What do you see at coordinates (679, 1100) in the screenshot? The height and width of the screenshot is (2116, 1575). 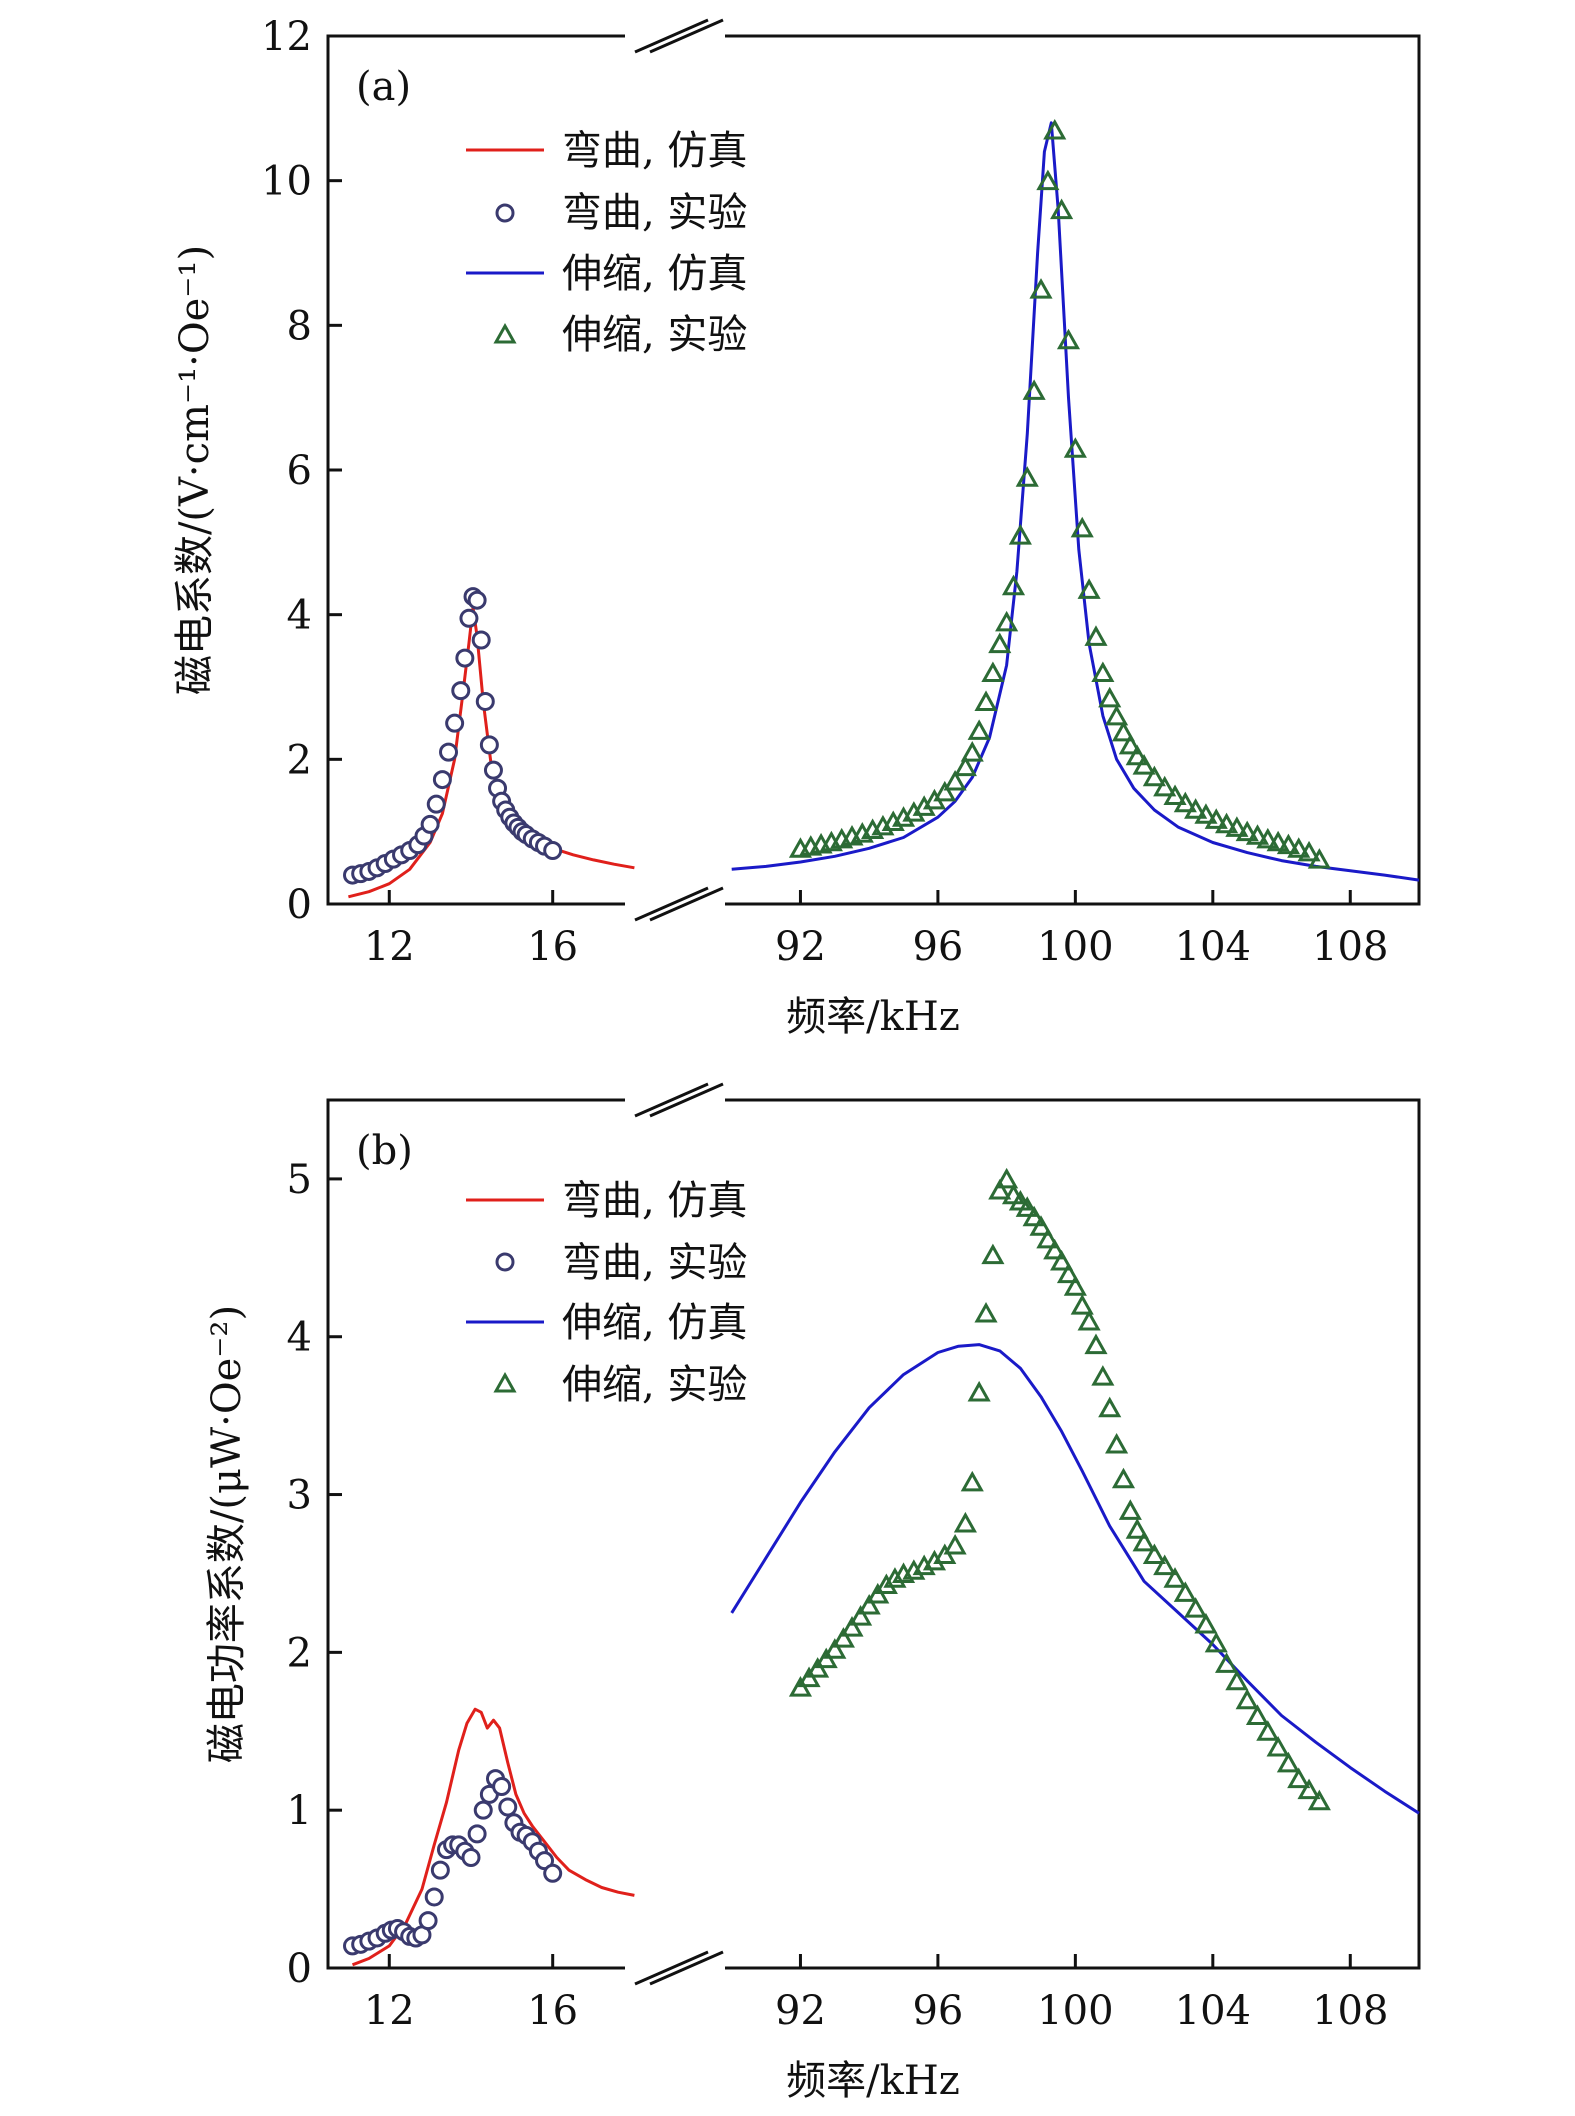 I see `axis-break-mark-top` at bounding box center [679, 1100].